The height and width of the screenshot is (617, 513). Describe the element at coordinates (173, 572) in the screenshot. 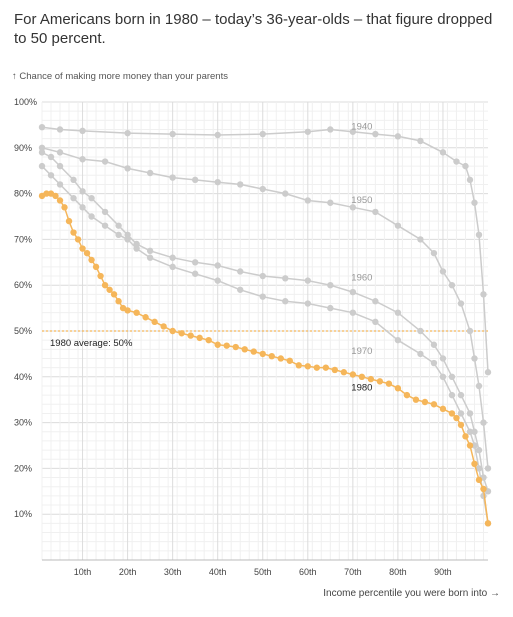

I see `x-tick-label: 30th` at that location.